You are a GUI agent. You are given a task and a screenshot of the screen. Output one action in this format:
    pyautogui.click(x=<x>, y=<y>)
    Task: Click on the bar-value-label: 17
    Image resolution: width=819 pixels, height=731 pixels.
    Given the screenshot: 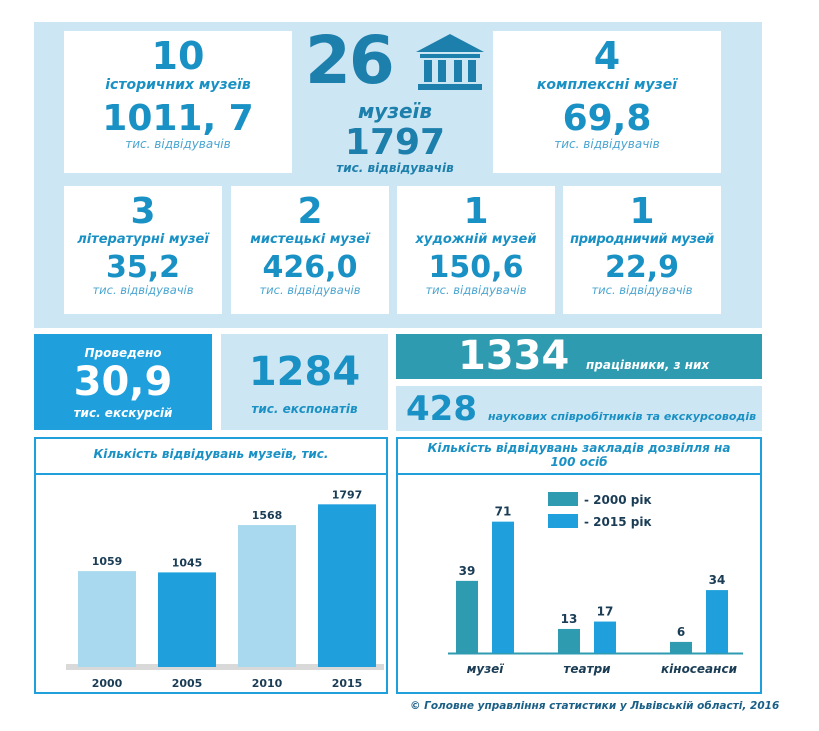 What is the action you would take?
    pyautogui.click(x=605, y=612)
    